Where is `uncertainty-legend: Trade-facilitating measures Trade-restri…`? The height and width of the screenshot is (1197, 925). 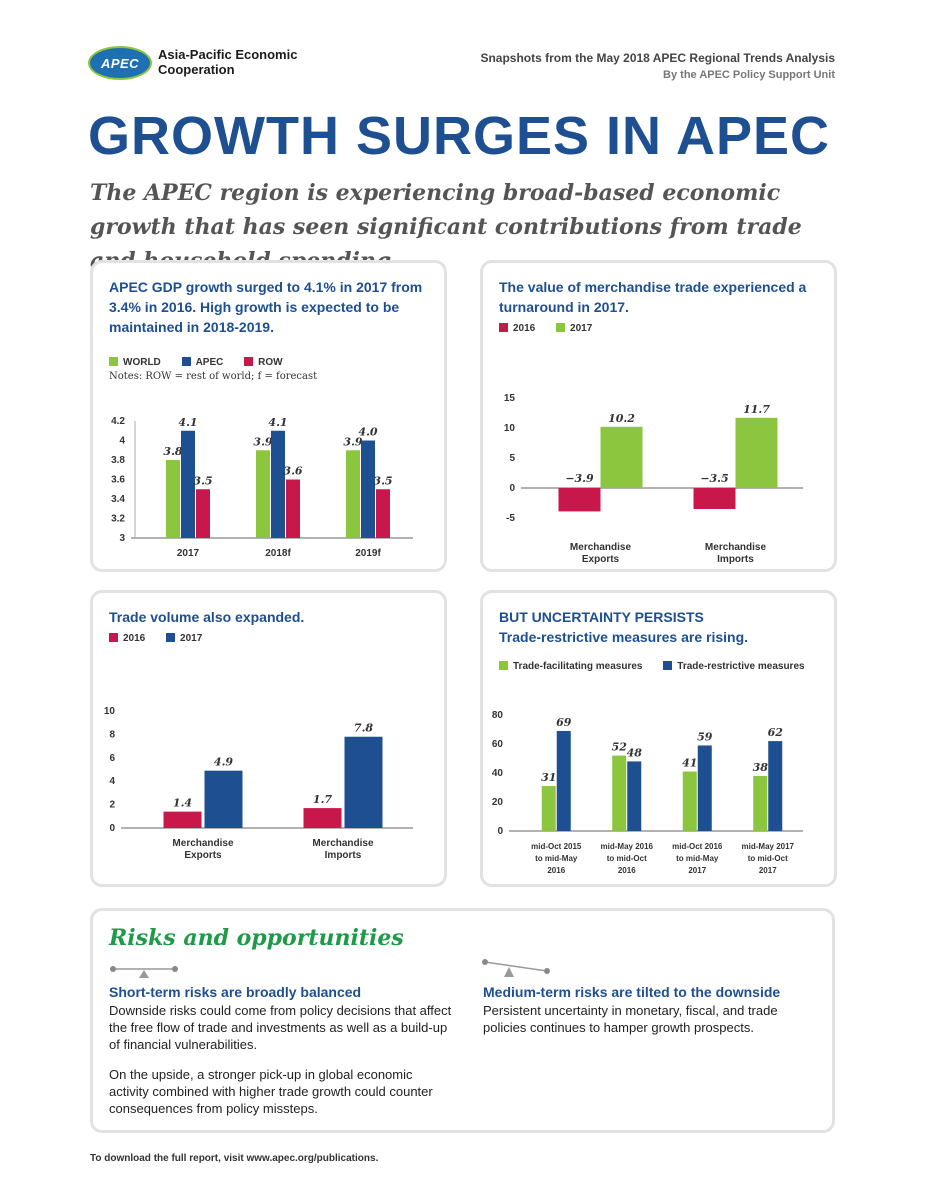
uncertainty-legend: Trade-facilitating measures Trade-restri… is located at coordinates (661, 666).